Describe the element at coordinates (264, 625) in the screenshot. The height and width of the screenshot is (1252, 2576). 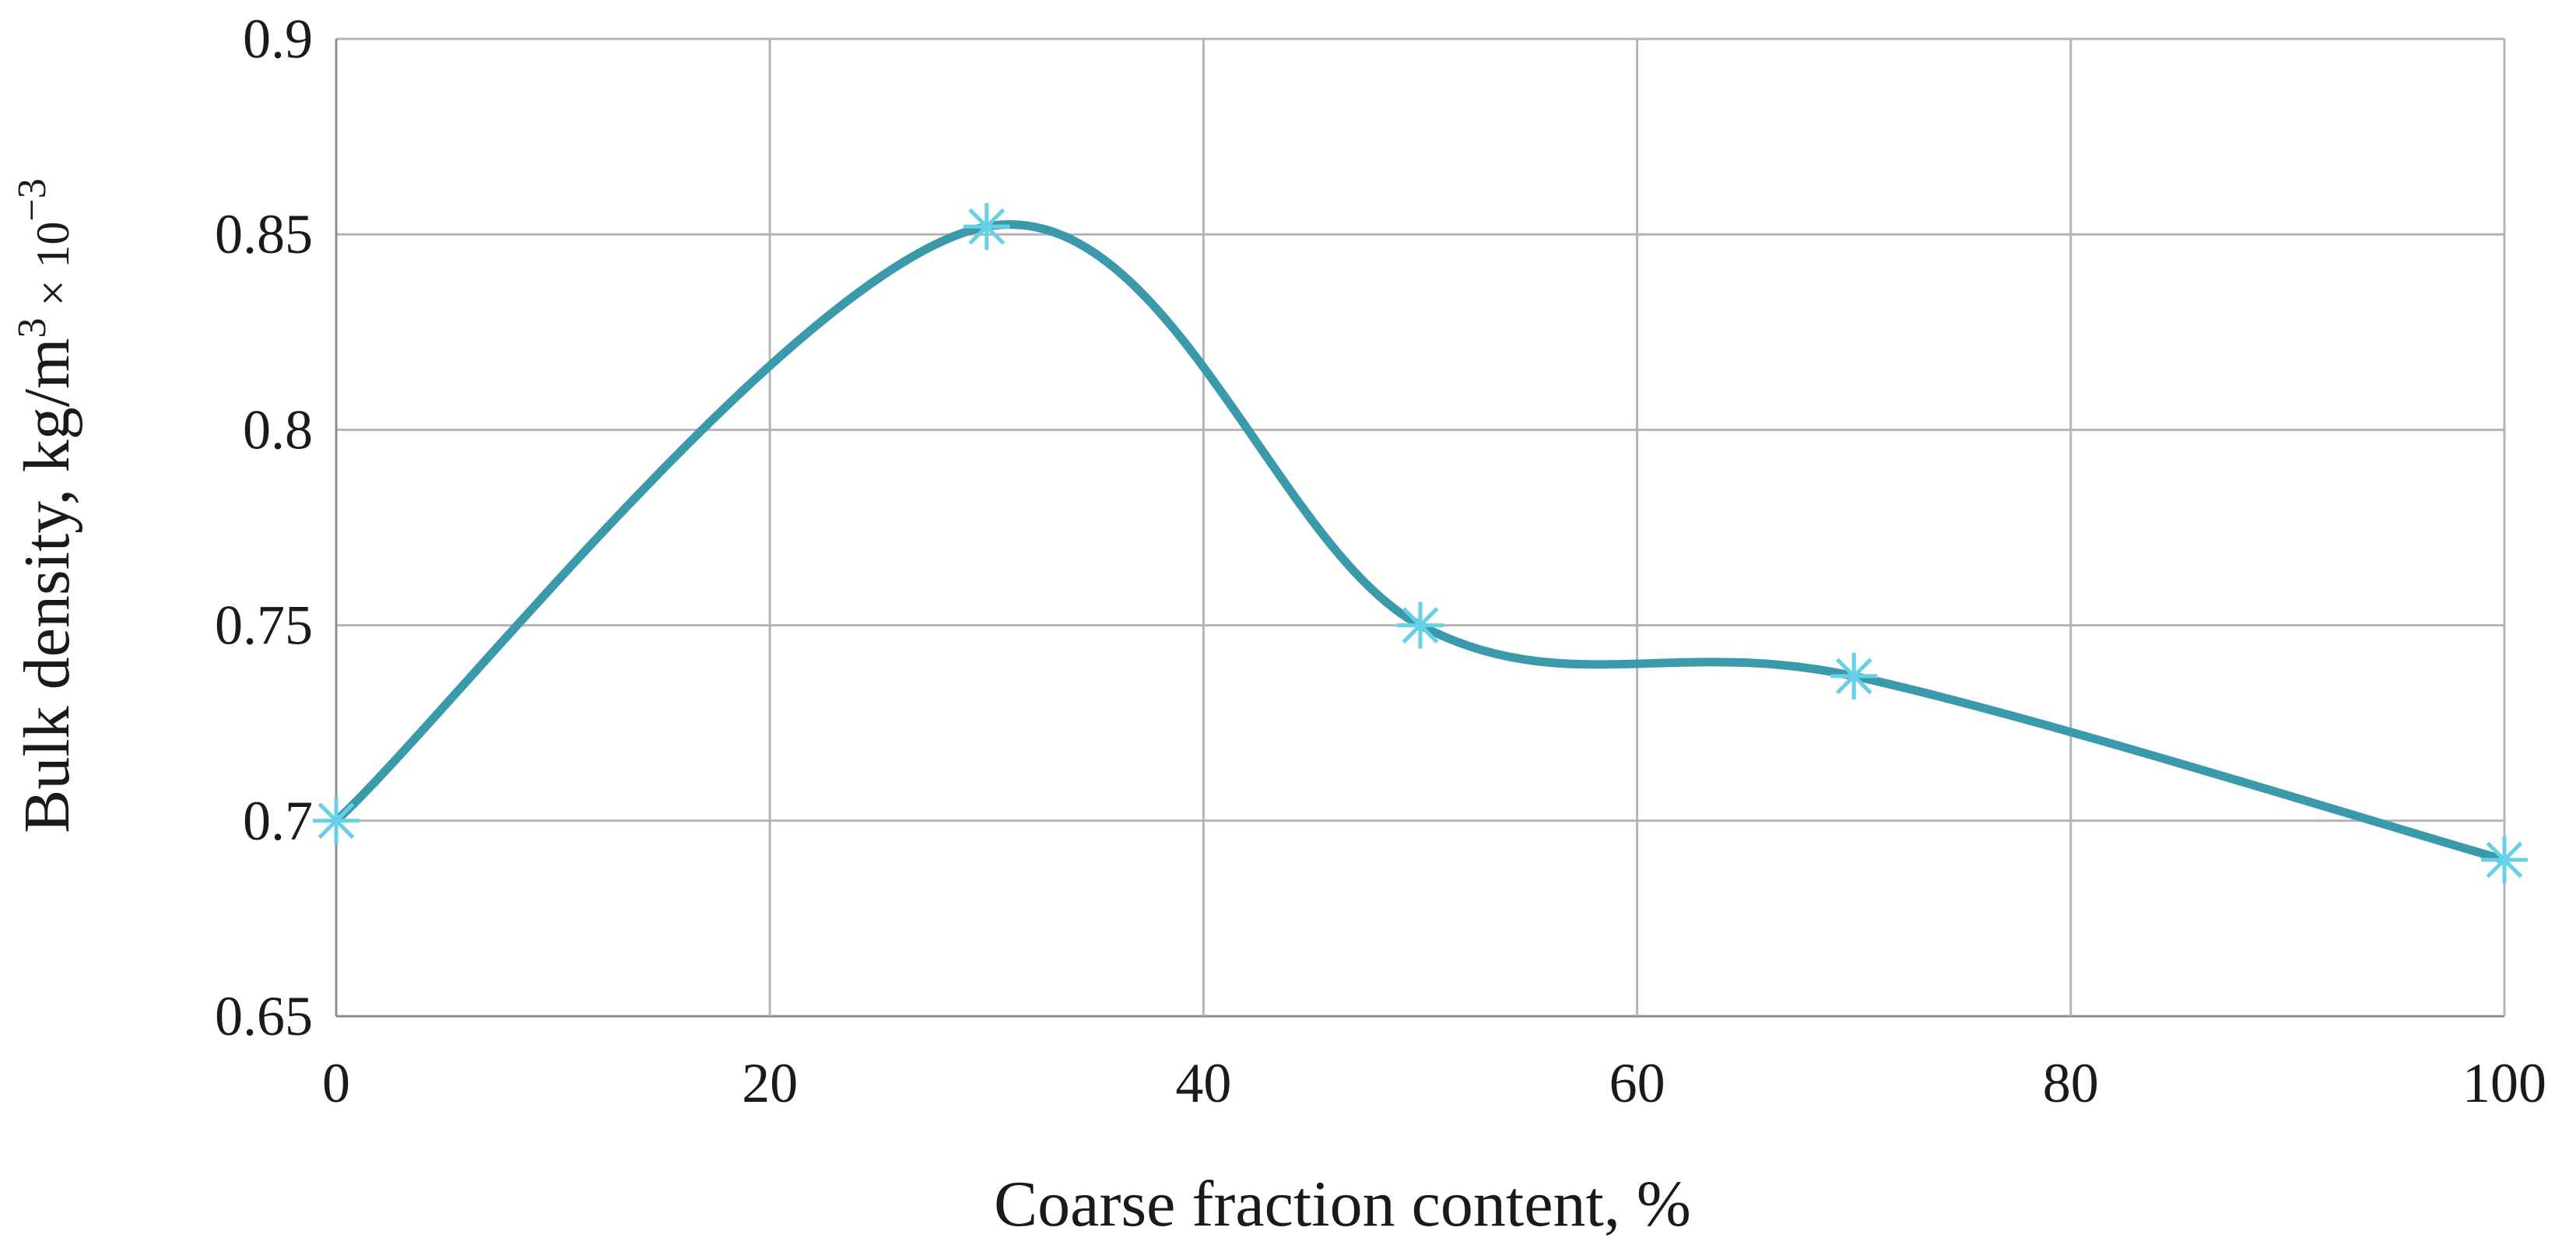
I see `y-tick-label: 0.75` at that location.